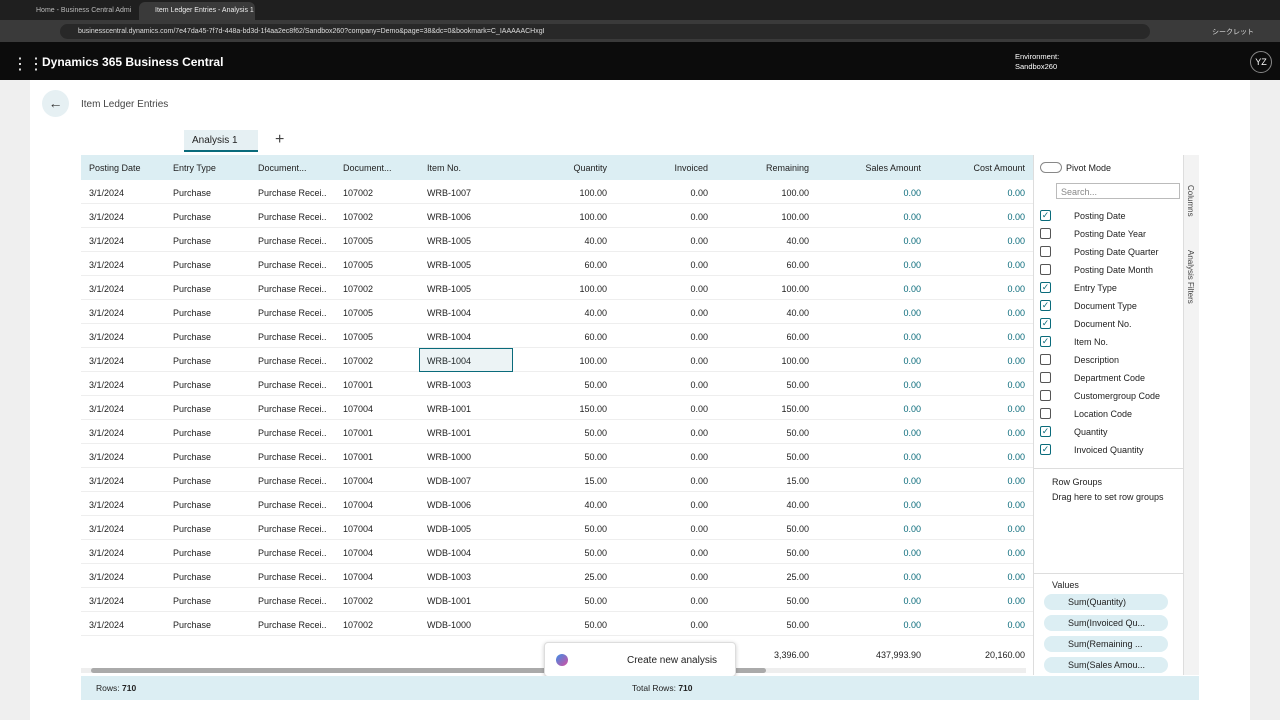 The width and height of the screenshot is (1280, 720). What do you see at coordinates (590, 168) in the screenshot?
I see `column-header: Quantity` at bounding box center [590, 168].